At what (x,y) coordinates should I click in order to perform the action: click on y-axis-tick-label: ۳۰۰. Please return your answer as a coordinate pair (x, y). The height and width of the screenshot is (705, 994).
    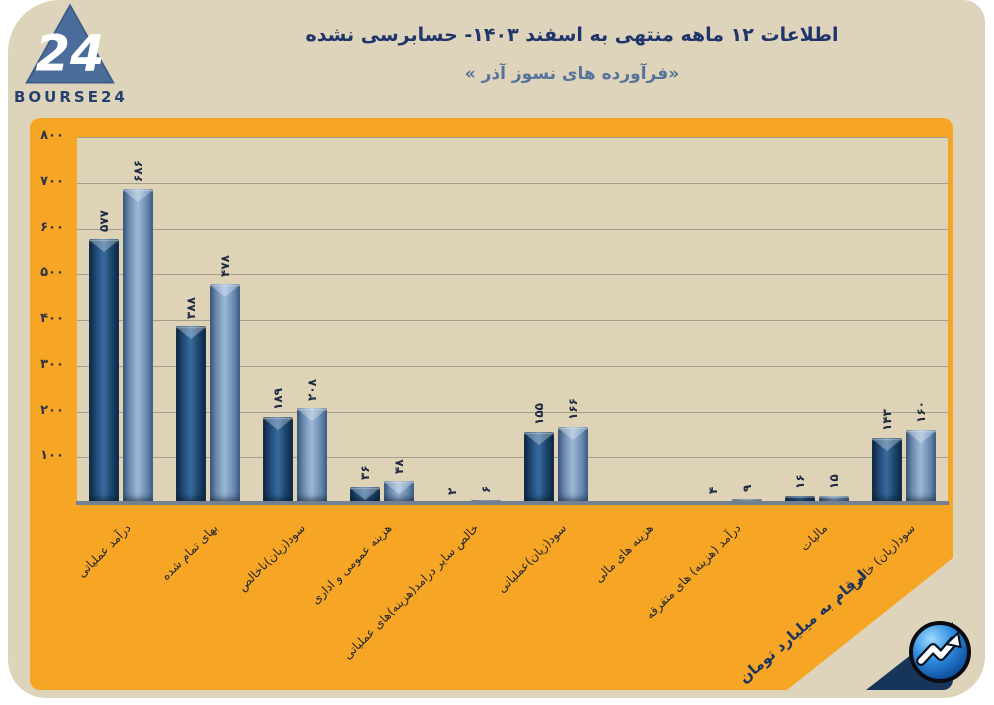
    Looking at the image, I should click on (52, 364).